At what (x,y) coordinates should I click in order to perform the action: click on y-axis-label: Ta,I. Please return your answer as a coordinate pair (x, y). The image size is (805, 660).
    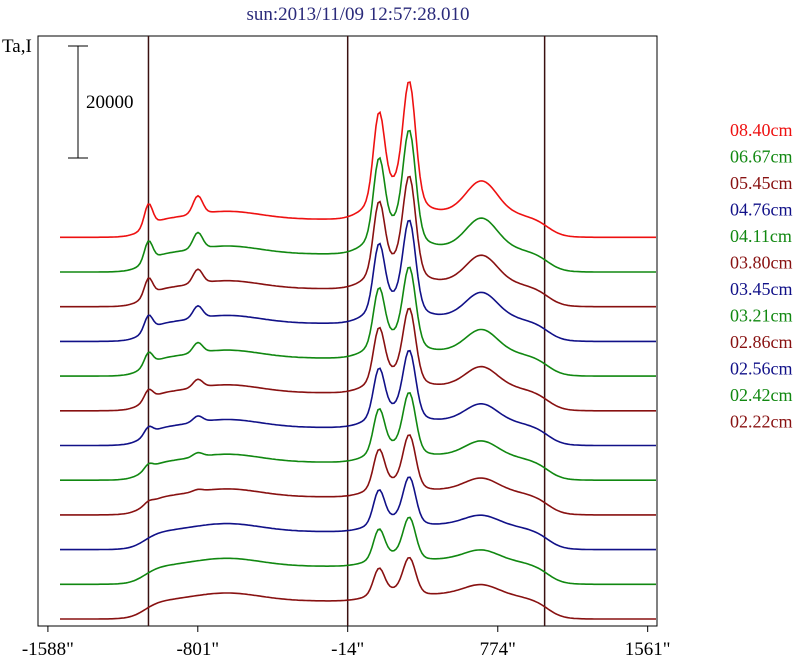
    Looking at the image, I should click on (17, 46).